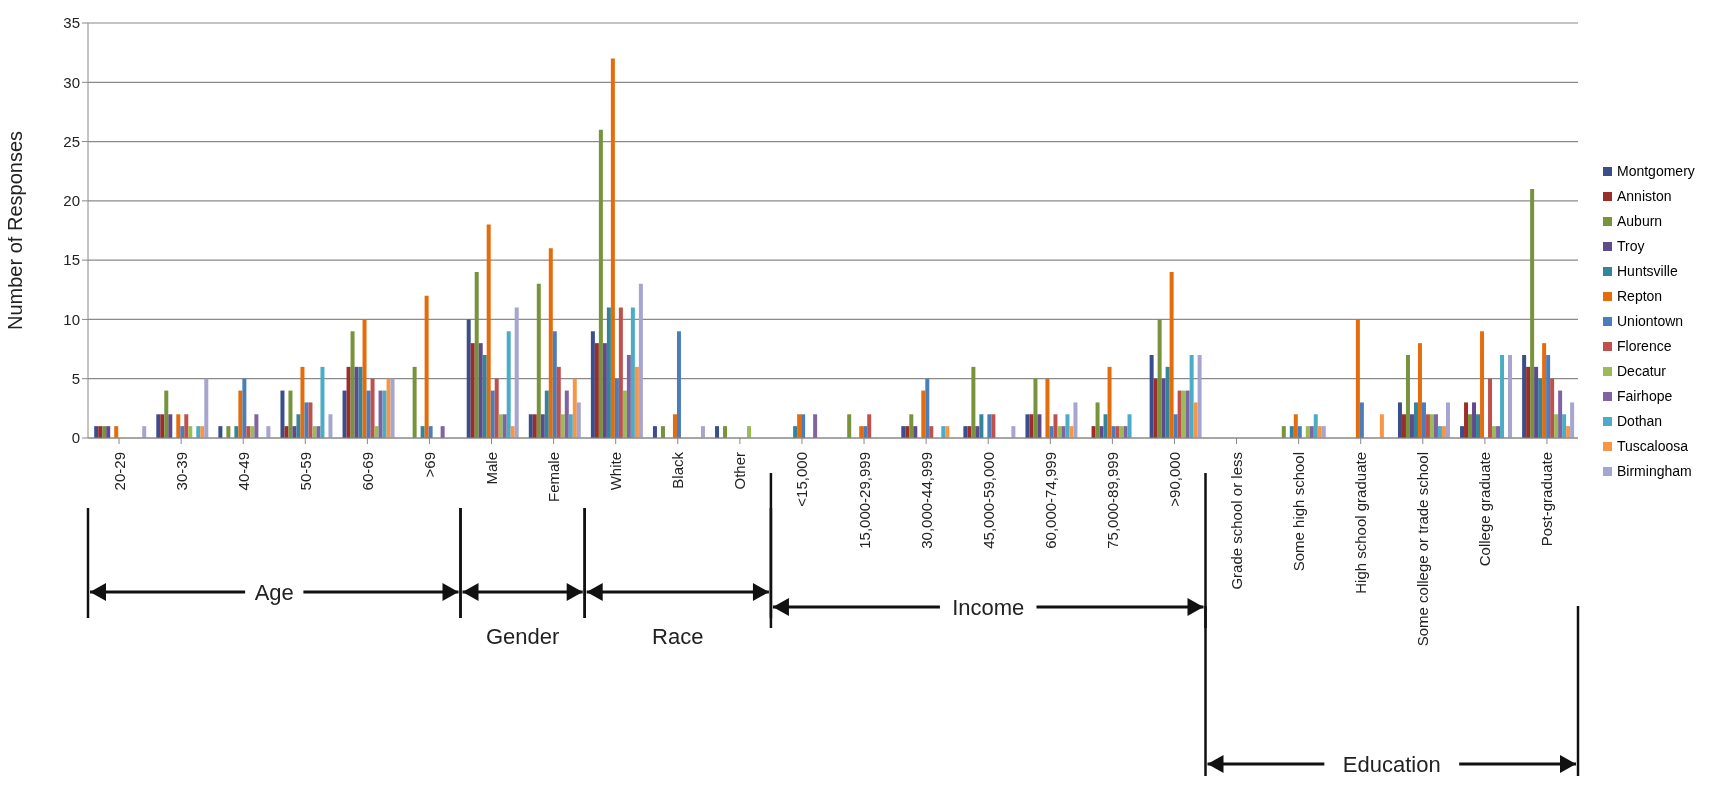 Image resolution: width=1736 pixels, height=786 pixels. I want to click on y-tick-label: 20, so click(71, 201).